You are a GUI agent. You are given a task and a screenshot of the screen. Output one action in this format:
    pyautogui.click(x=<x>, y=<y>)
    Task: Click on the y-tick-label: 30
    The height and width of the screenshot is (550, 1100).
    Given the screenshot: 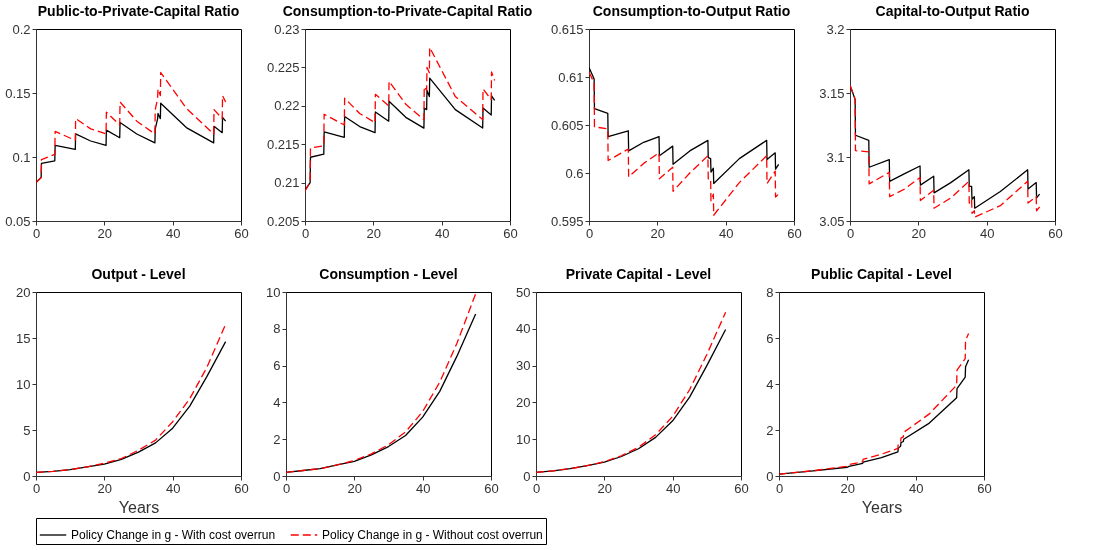 What is the action you would take?
    pyautogui.click(x=523, y=366)
    